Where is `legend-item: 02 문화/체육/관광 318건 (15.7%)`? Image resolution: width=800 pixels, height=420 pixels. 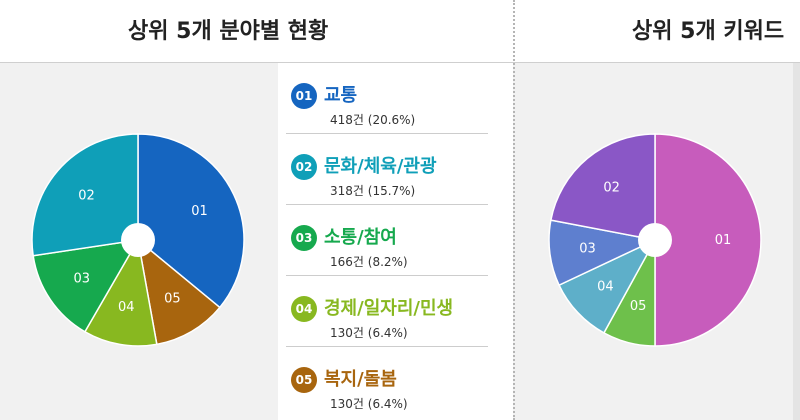
legend-item: 02 문화/체육/관광 318건 (15.7%) is located at coordinates (387, 169).